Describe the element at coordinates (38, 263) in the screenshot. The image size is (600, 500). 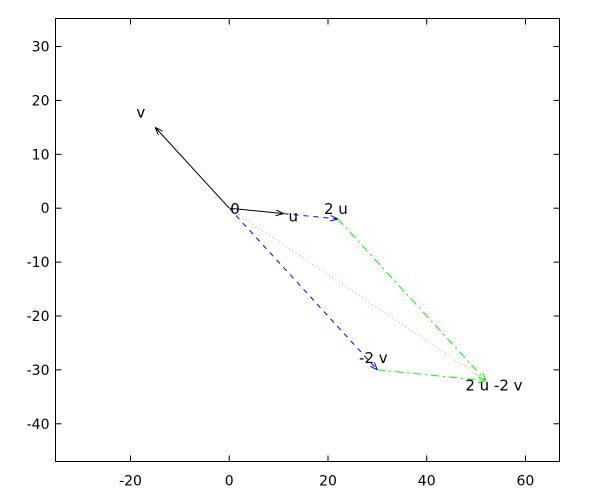
I see `y-tick-label: -10` at that location.